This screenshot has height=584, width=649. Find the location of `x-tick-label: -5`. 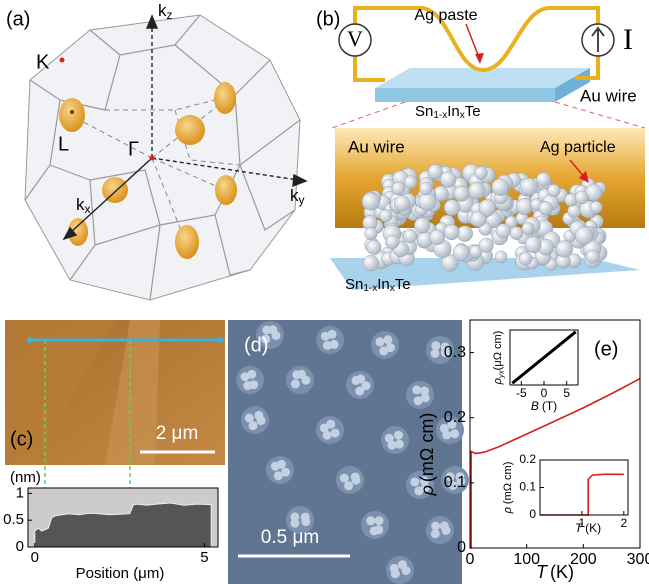

x-tick-label: -5 is located at coordinates (521, 393).